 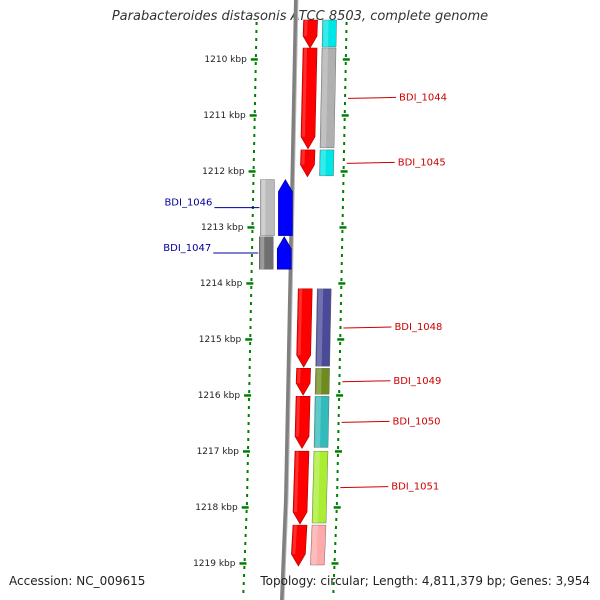 What do you see at coordinates (187, 248) in the screenshot?
I see `gene-label-bdi_1047: BDI_1047` at bounding box center [187, 248].